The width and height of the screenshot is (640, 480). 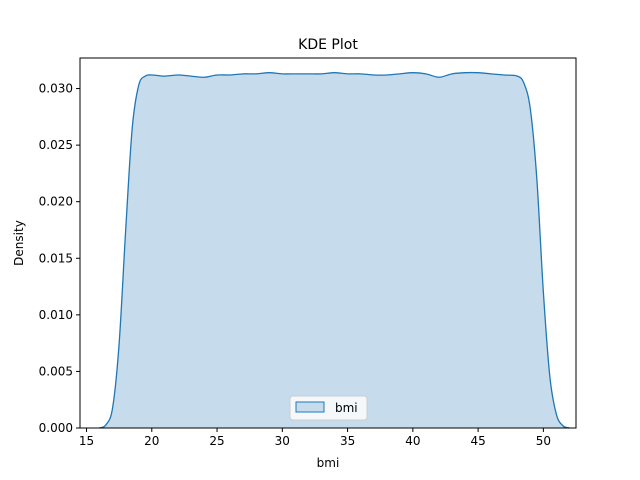 I want to click on legend: bmi, so click(x=328, y=408).